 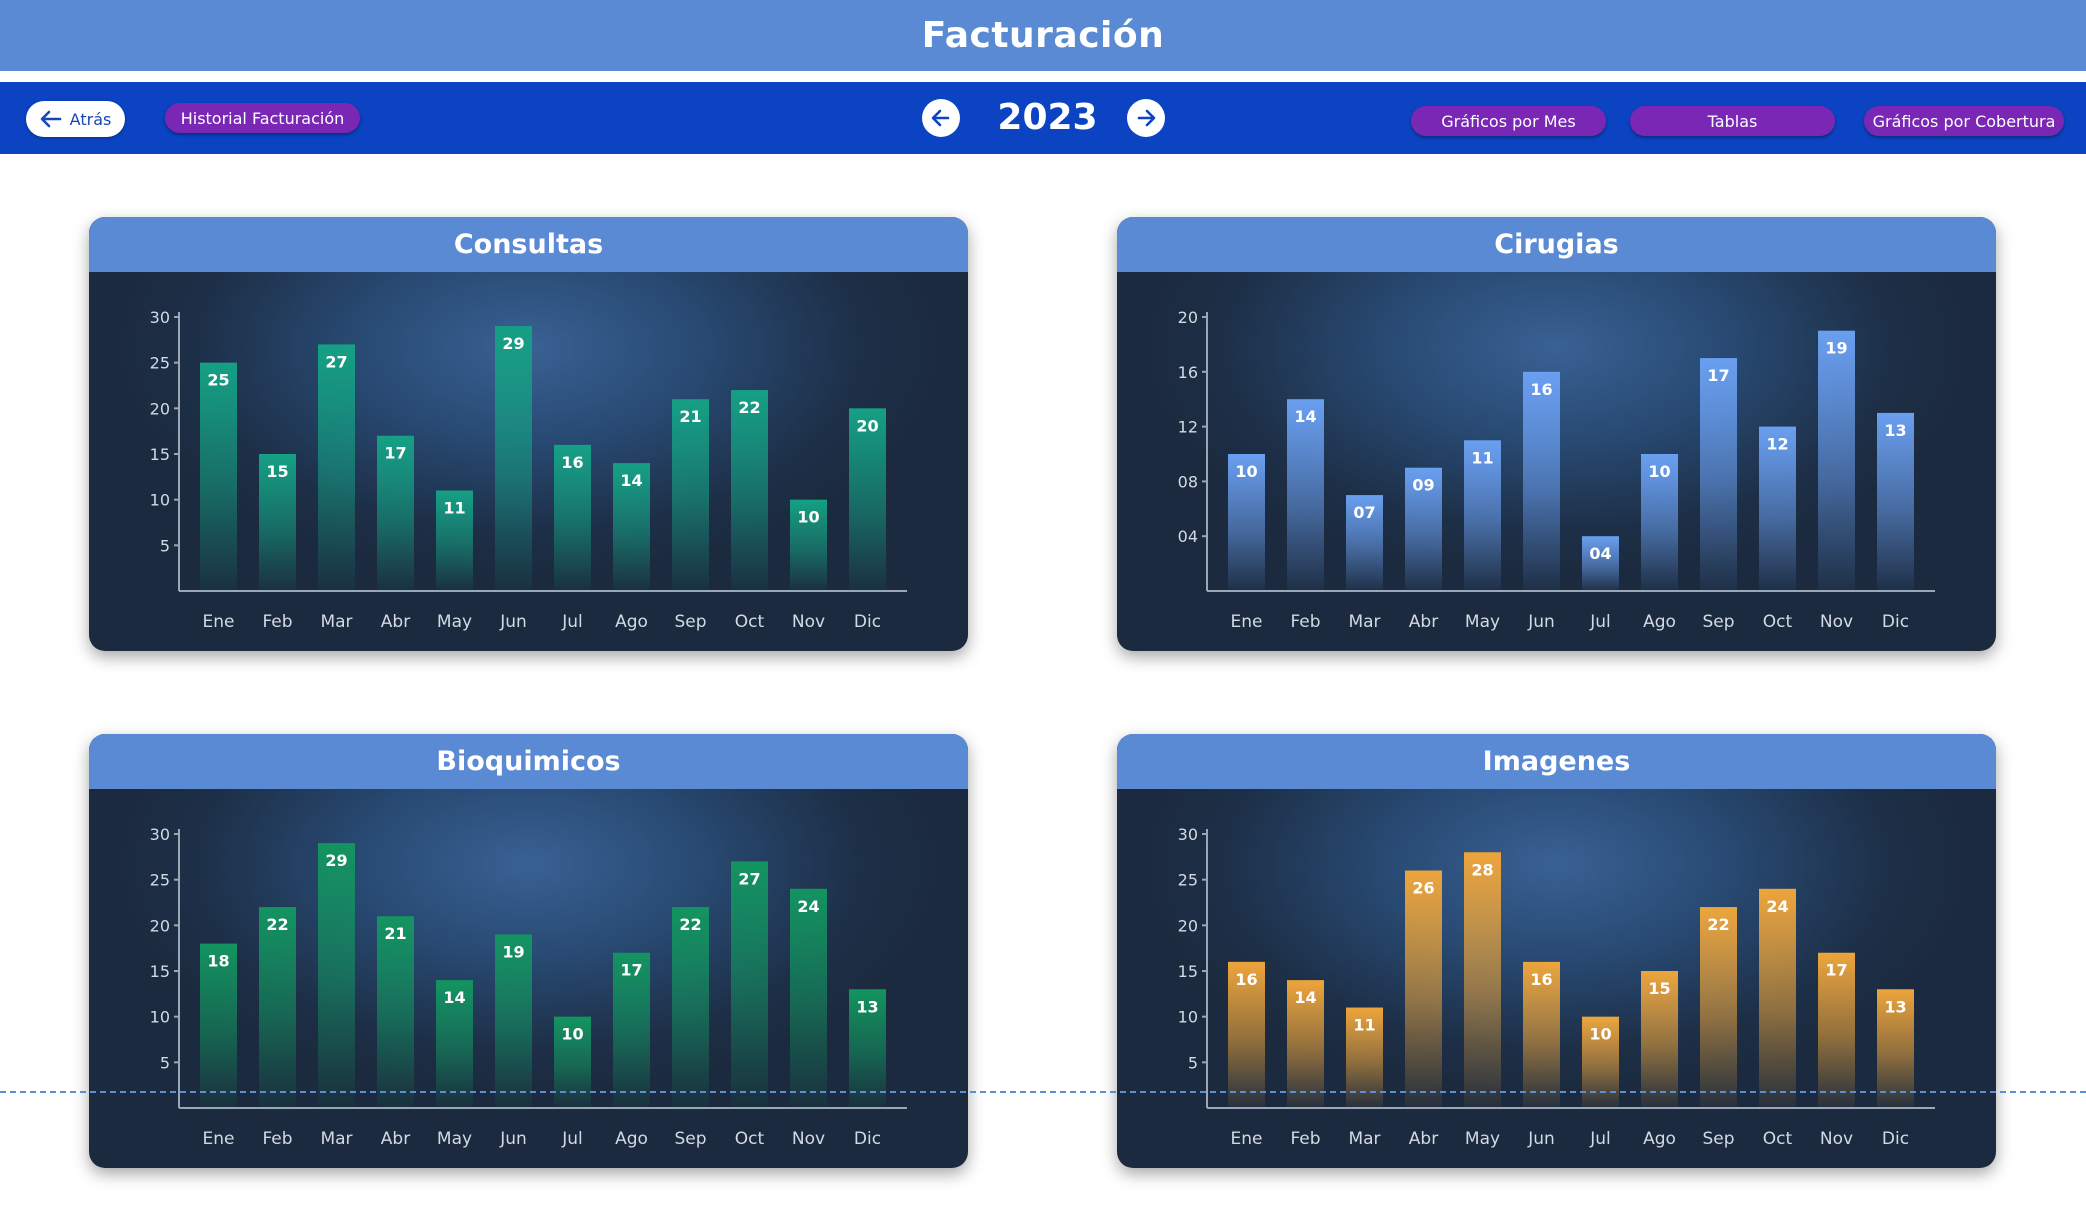 What do you see at coordinates (1305, 416) in the screenshot?
I see `bar-value-label: 14` at bounding box center [1305, 416].